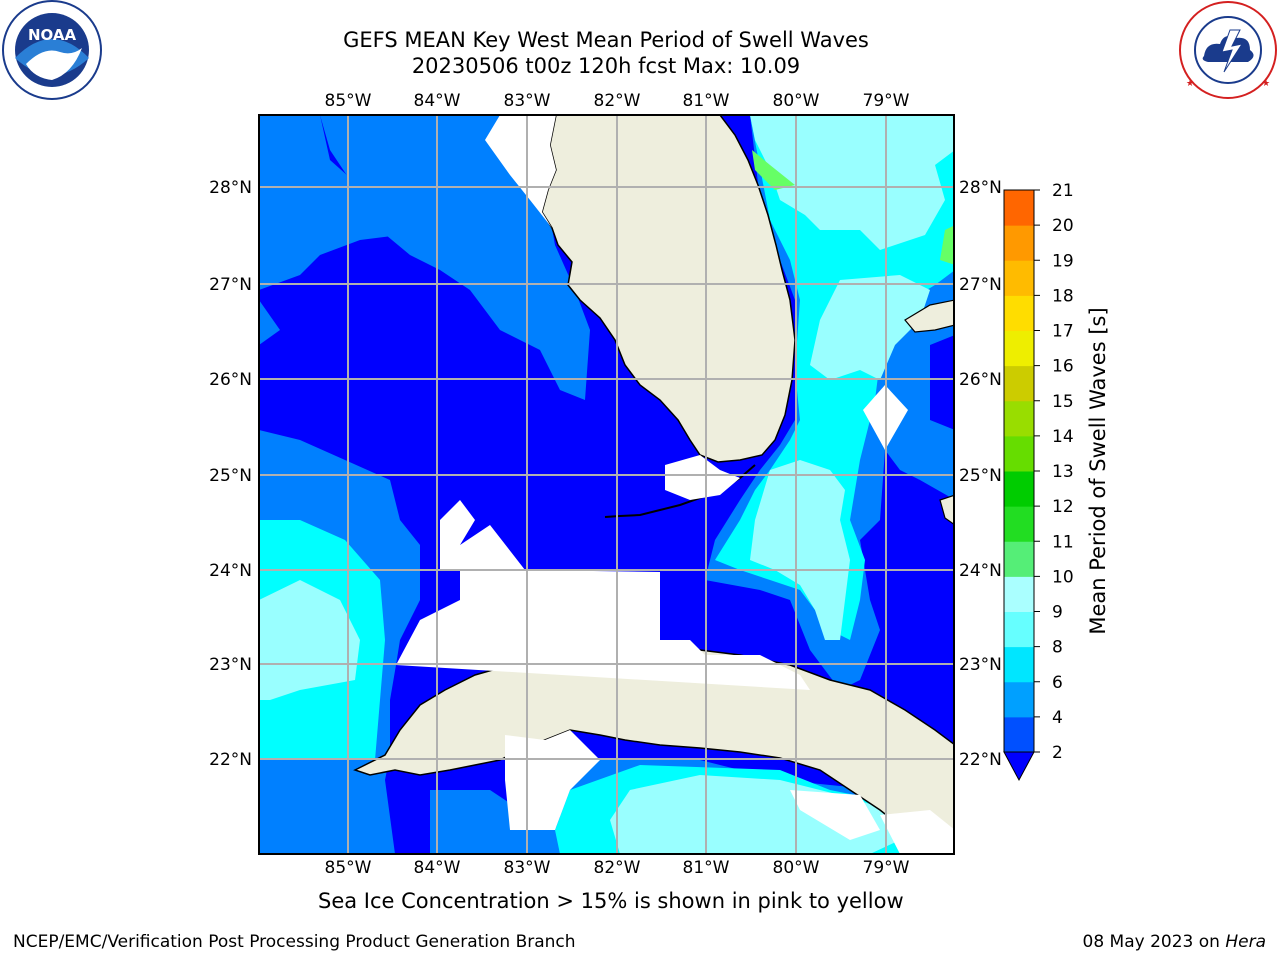 This screenshot has width=1280, height=960. What do you see at coordinates (1057, 613) in the screenshot?
I see `colorbar-tick-label: 9` at bounding box center [1057, 613].